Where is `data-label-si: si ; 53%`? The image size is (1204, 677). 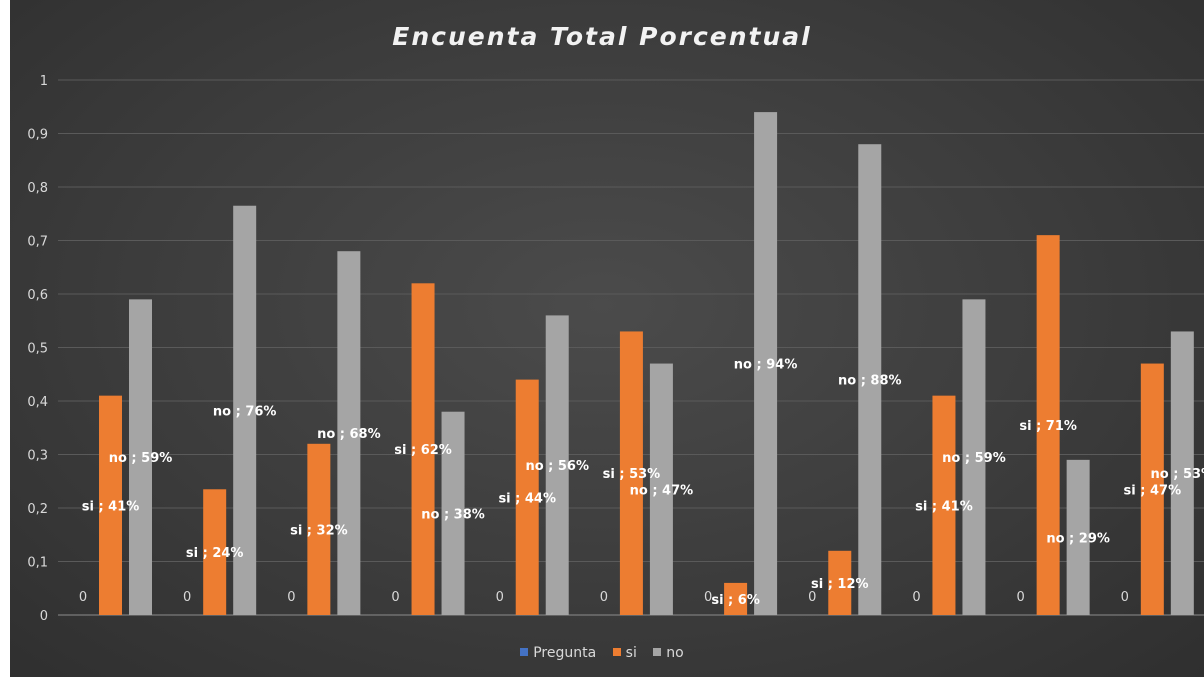
data-label-si: si ; 53% is located at coordinates (632, 474).